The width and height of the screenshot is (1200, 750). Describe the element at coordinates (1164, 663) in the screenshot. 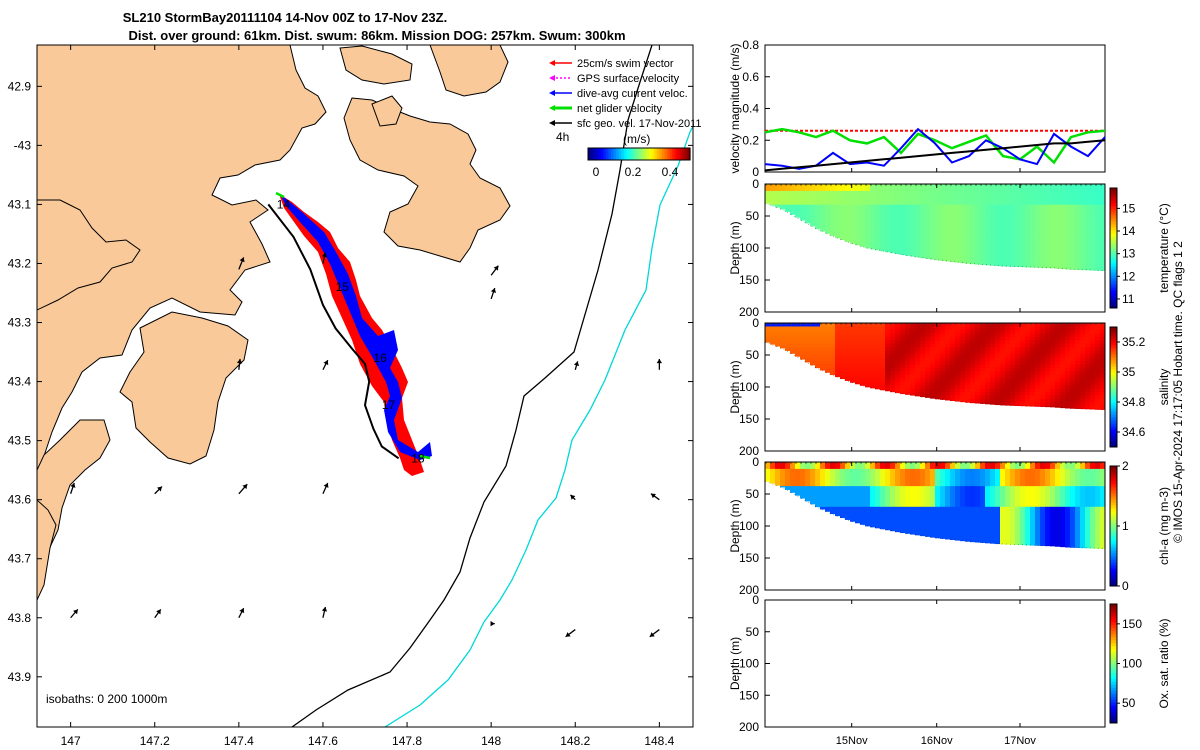

I see `section-colorbar-label: Ox. sat. ratio (%)` at that location.